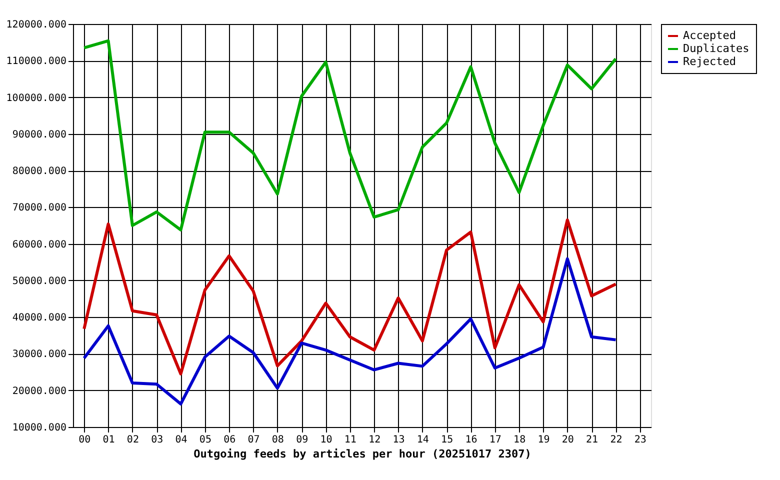 The image size is (780, 480). What do you see at coordinates (39, 134) in the screenshot?
I see `y-tick-label: 90000.000` at bounding box center [39, 134].